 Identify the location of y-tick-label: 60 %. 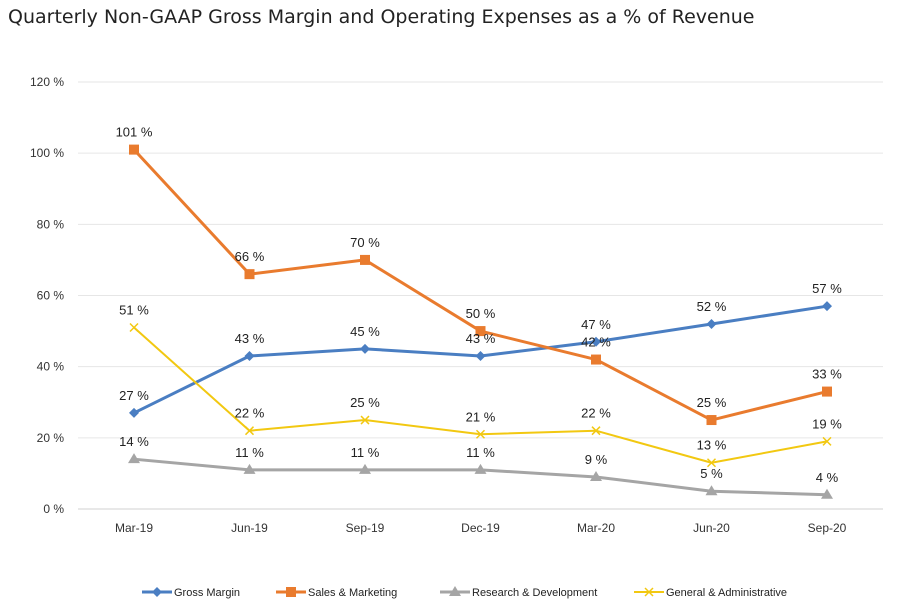
(51, 296).